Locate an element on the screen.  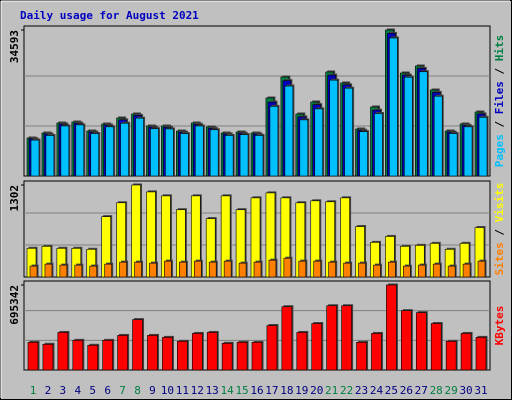
x-tick-label: 22 is located at coordinates (346, 390).